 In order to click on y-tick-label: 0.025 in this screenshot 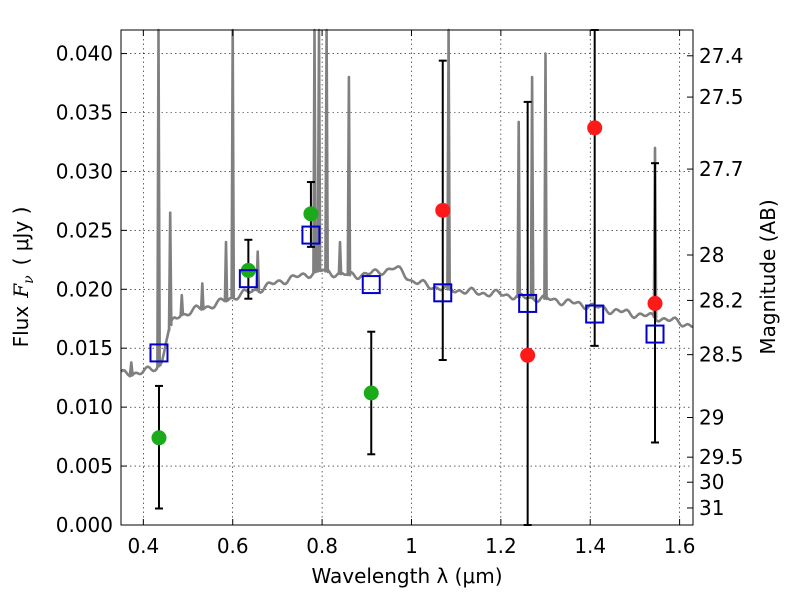, I will do `click(84, 230)`.